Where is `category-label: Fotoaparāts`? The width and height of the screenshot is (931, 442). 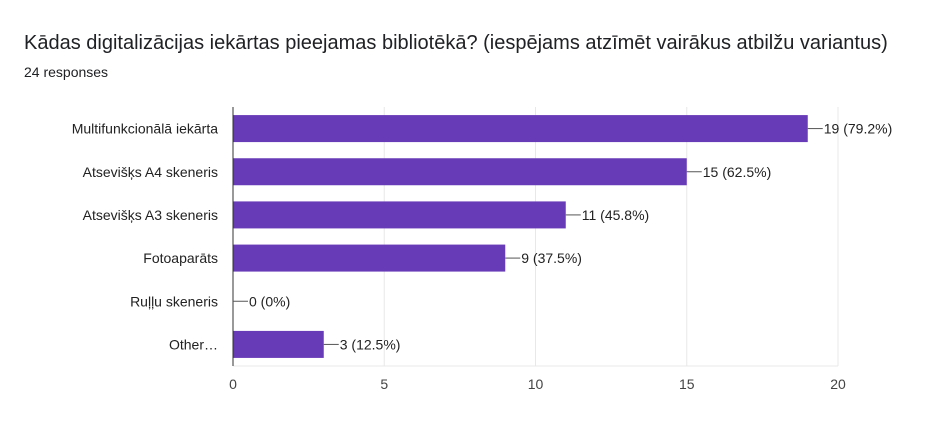 category-label: Fotoaparāts is located at coordinates (180, 258).